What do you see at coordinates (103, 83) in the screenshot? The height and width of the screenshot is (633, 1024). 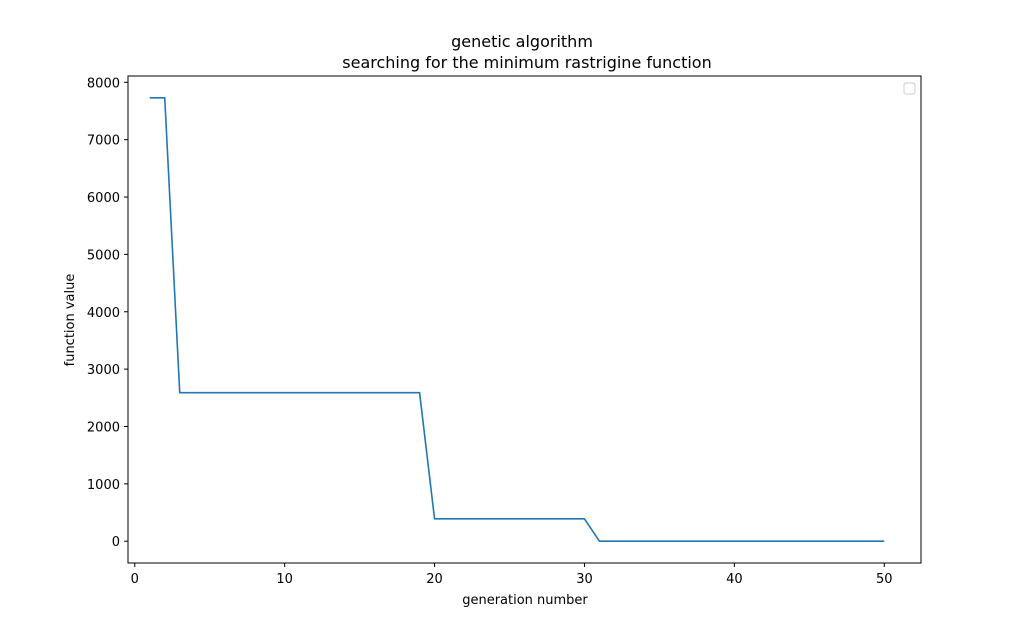 I see `y-tick-label: 8000` at bounding box center [103, 83].